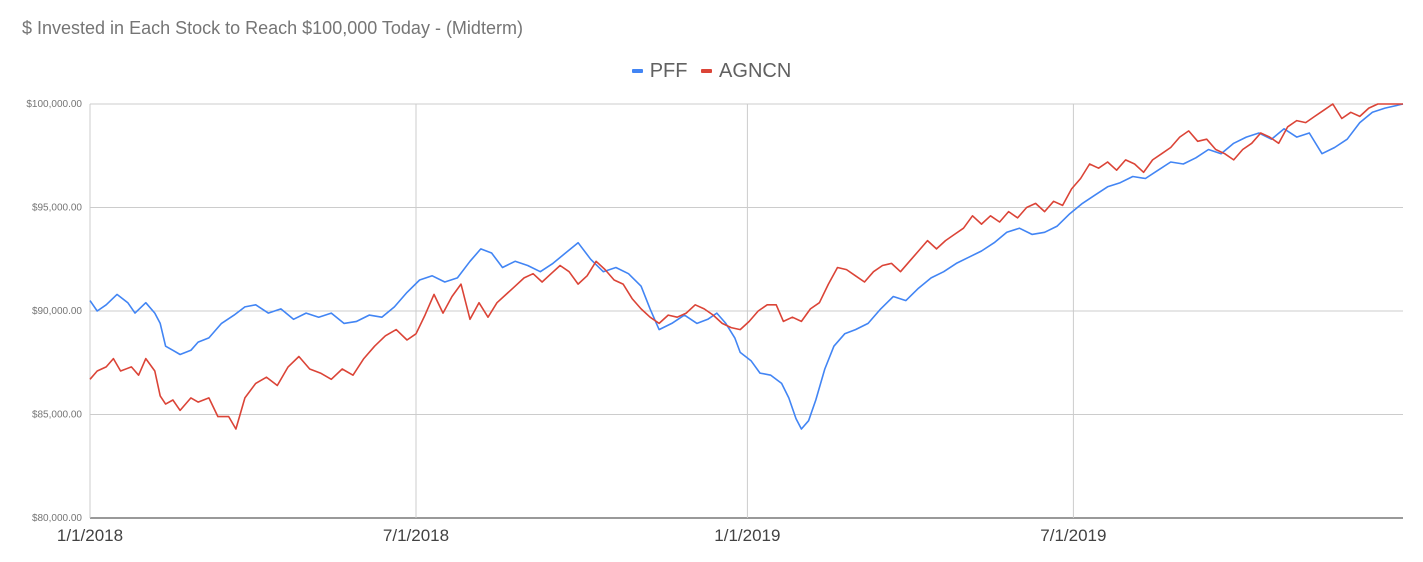  I want to click on legend: PFF AGNCN, so click(711, 69).